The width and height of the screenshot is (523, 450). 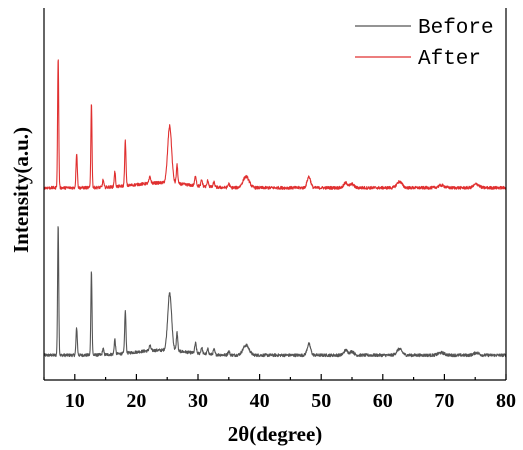 I want to click on x-tick-label-60: 60, so click(x=383, y=401).